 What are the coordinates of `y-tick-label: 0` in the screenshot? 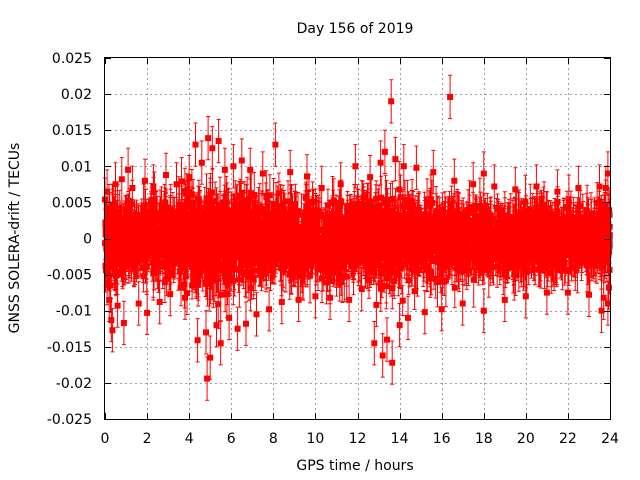 It's located at (87, 240).